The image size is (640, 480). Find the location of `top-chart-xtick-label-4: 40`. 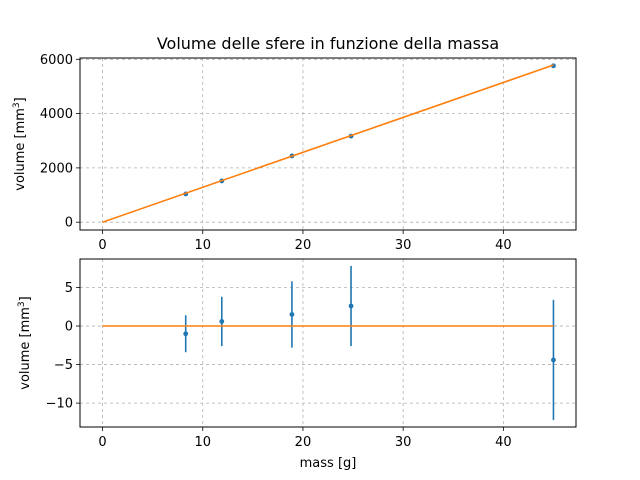

top-chart-xtick-label-4: 40 is located at coordinates (503, 245).